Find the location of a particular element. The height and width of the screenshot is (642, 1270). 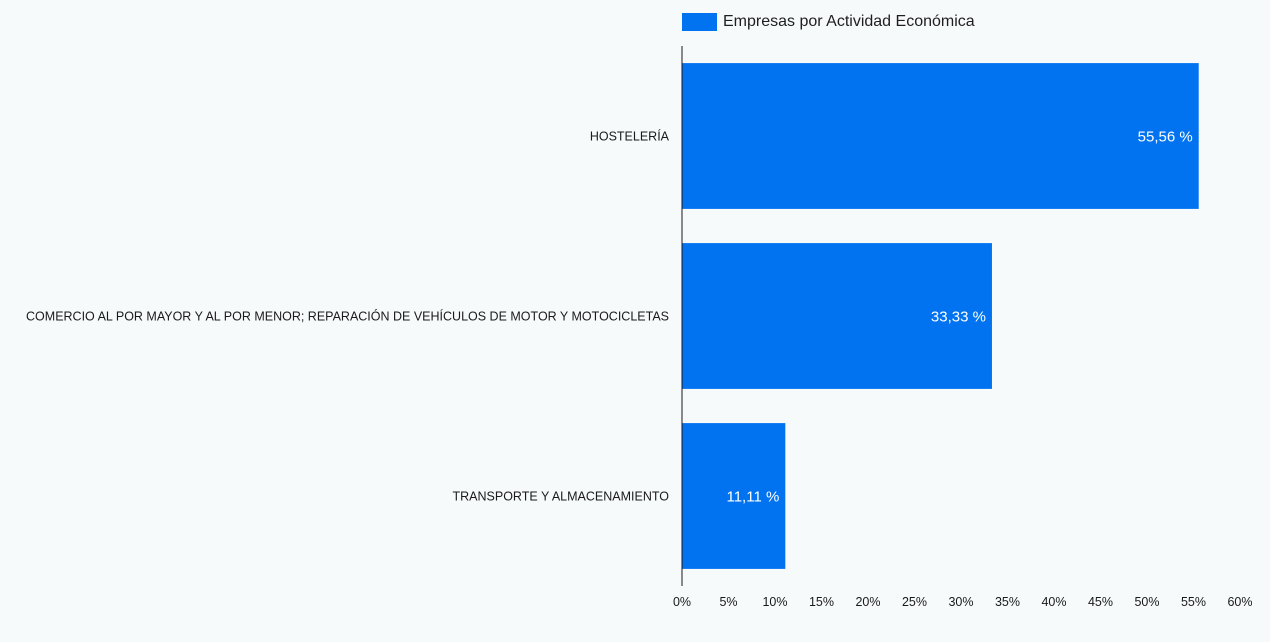

legend-swatch is located at coordinates (699, 22).